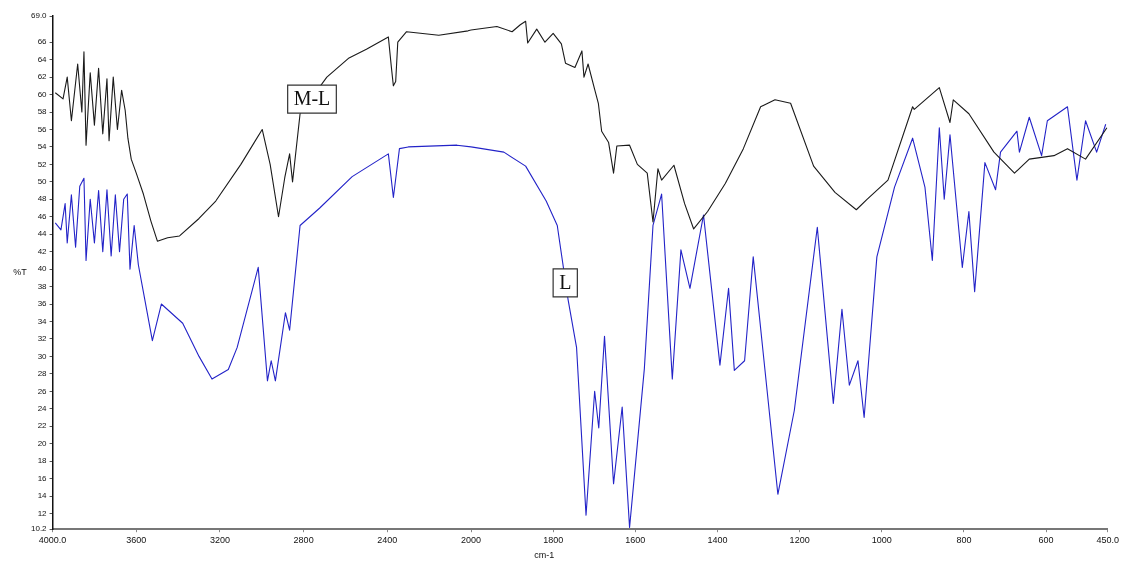 This screenshot has height=561, width=1122. Describe the element at coordinates (1107, 540) in the screenshot. I see `x-tick-label: 450.0` at that location.